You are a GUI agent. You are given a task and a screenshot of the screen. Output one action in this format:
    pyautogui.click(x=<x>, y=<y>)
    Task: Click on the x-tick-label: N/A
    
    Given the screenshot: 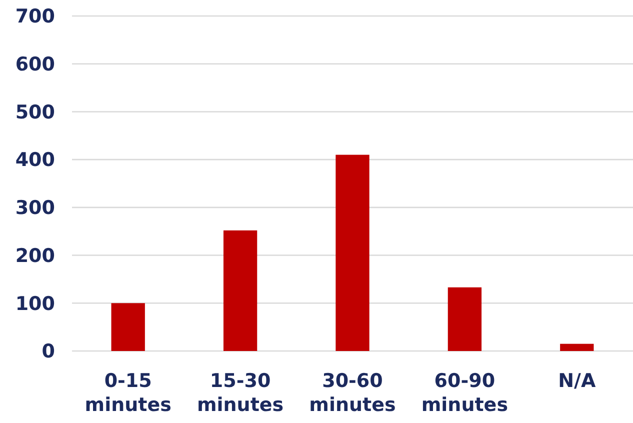 What is the action you would take?
    pyautogui.click(x=577, y=381)
    